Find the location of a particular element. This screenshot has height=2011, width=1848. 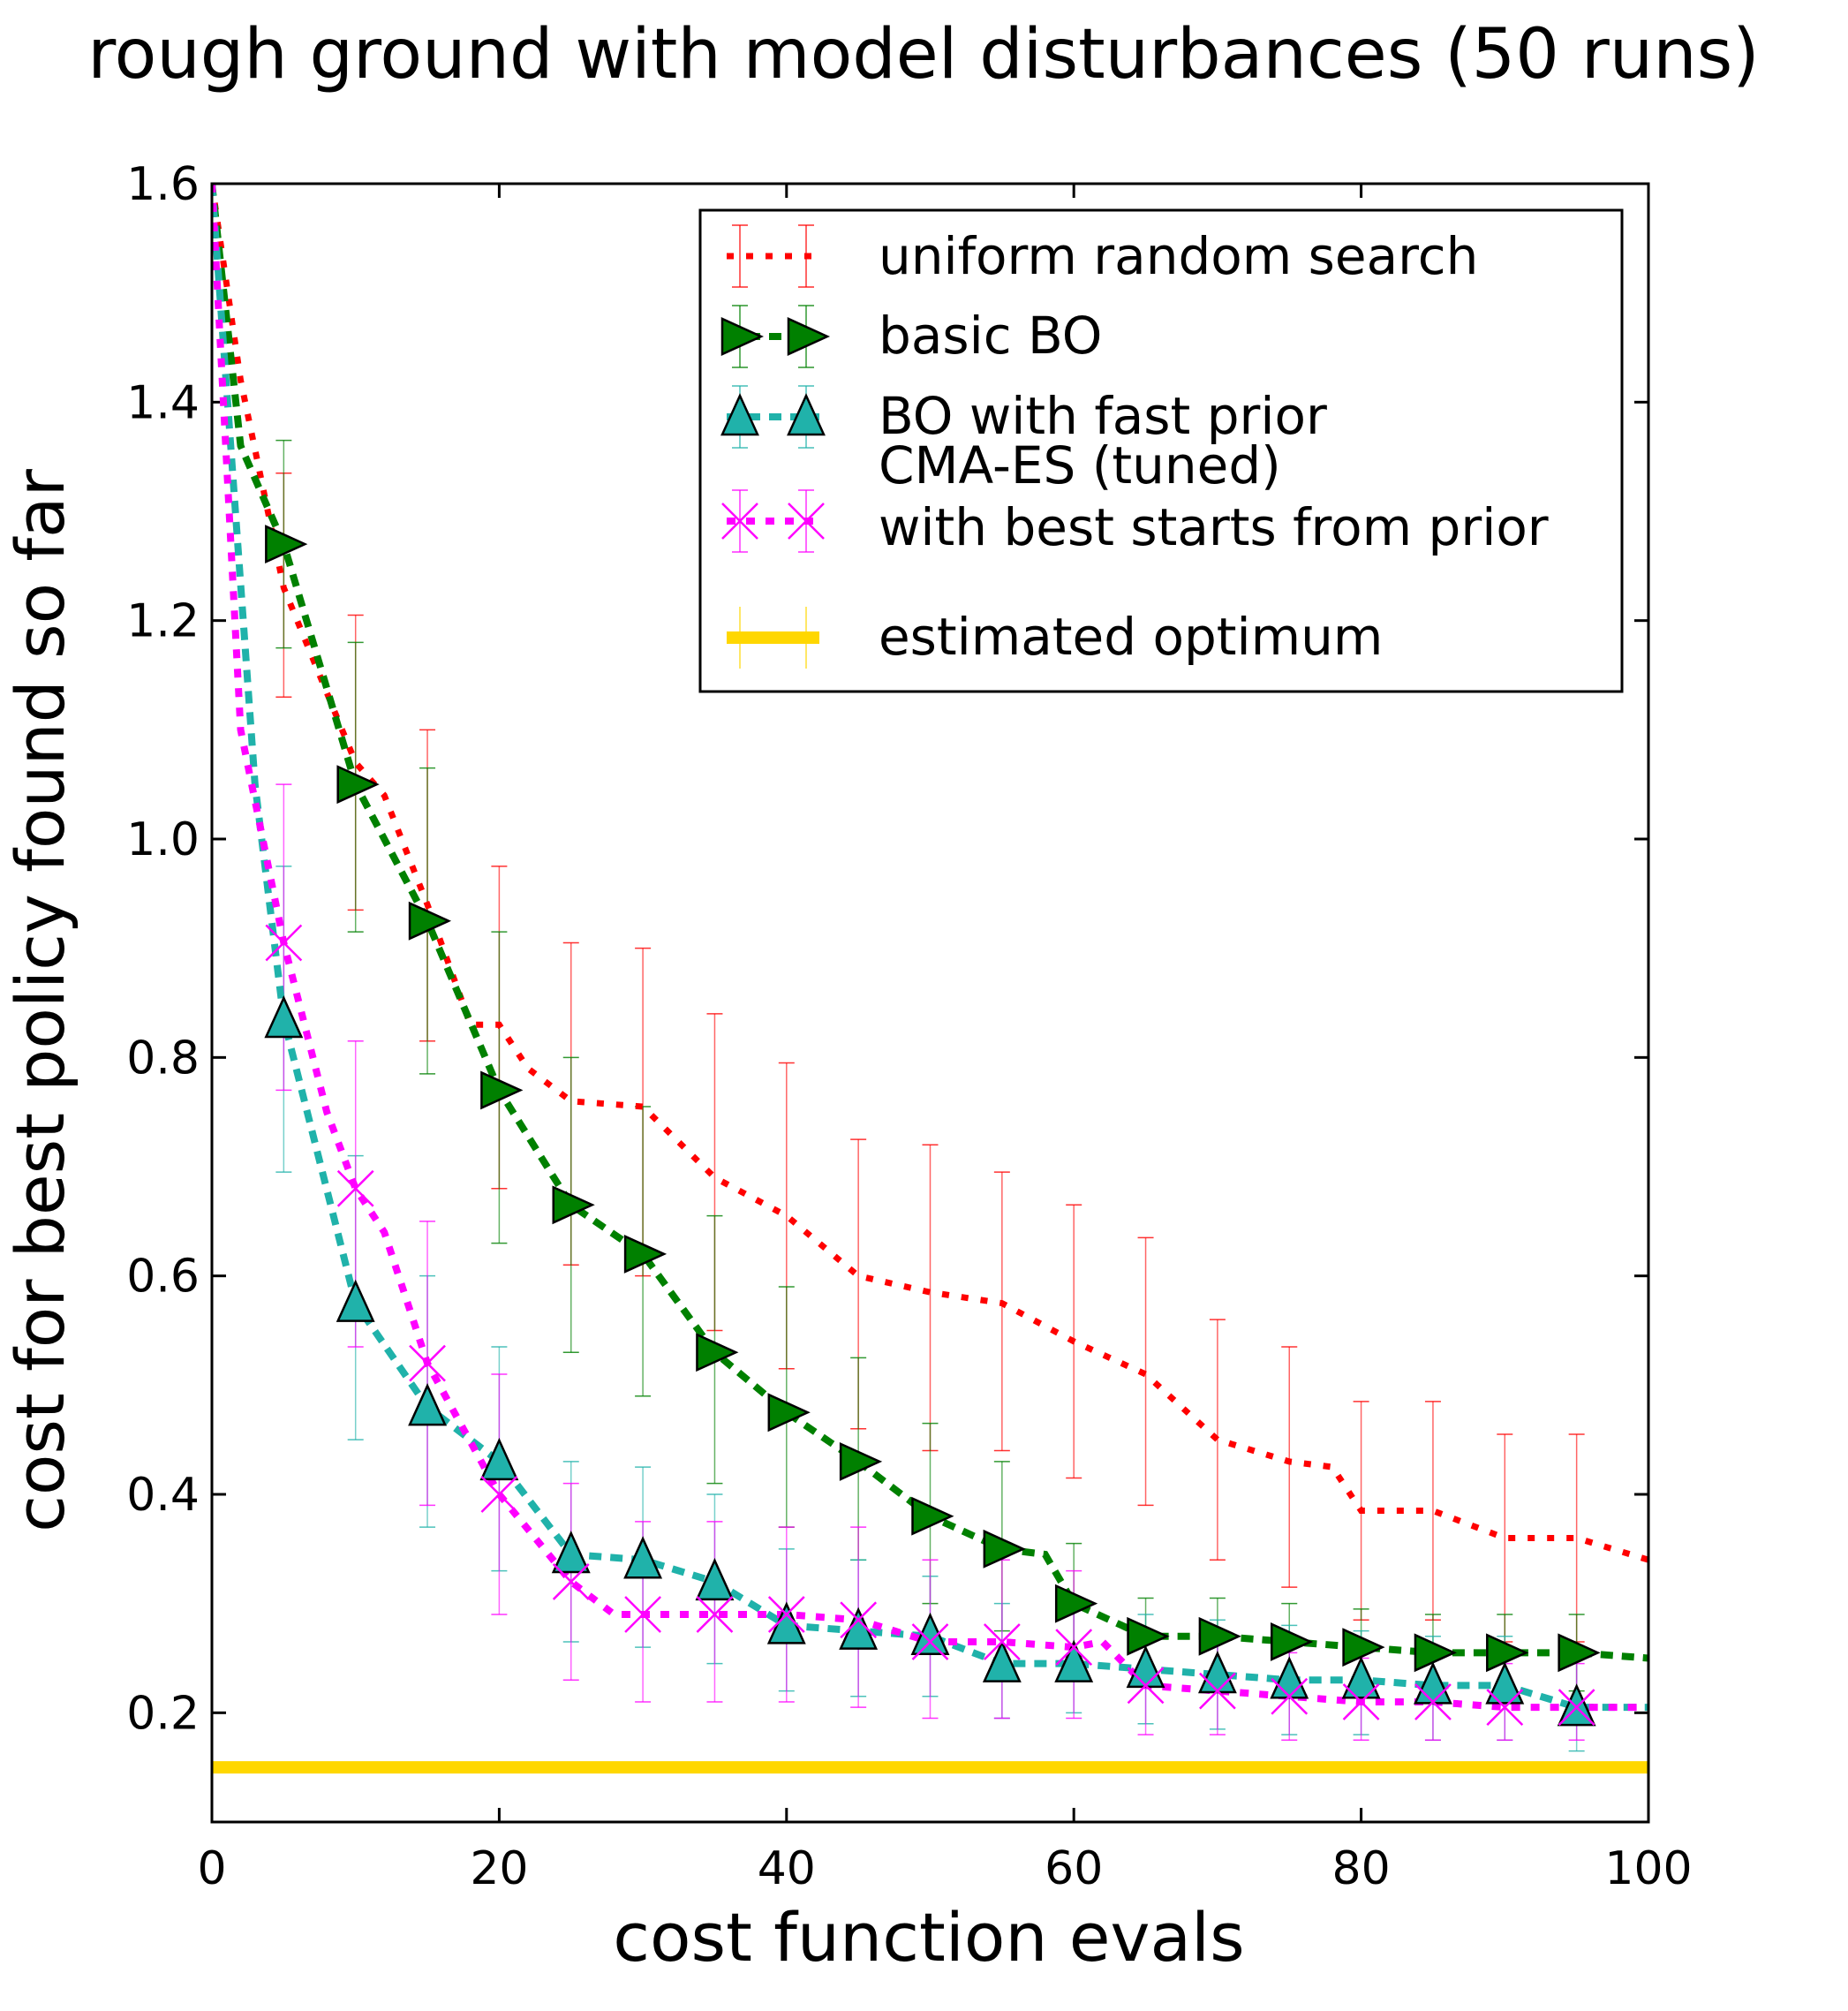

x-axis-label: cost function evals is located at coordinates (928, 1937).